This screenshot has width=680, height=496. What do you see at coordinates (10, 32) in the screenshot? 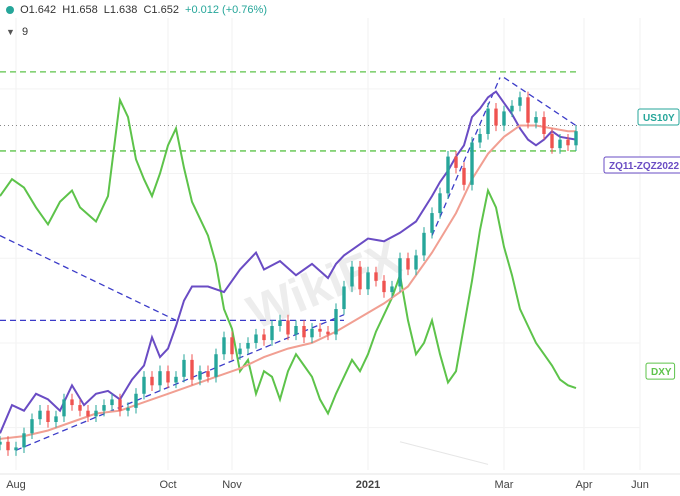
I see `chevron-down-icon: ▼` at bounding box center [10, 32].